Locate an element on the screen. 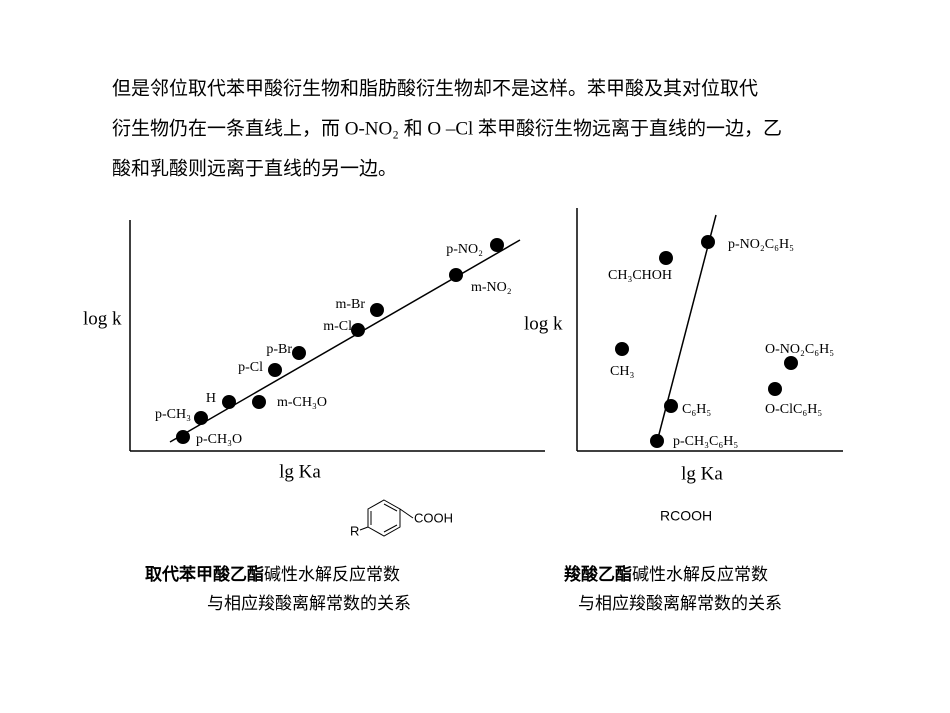 The width and height of the screenshot is (950, 713). trend-line is located at coordinates (345, 341).